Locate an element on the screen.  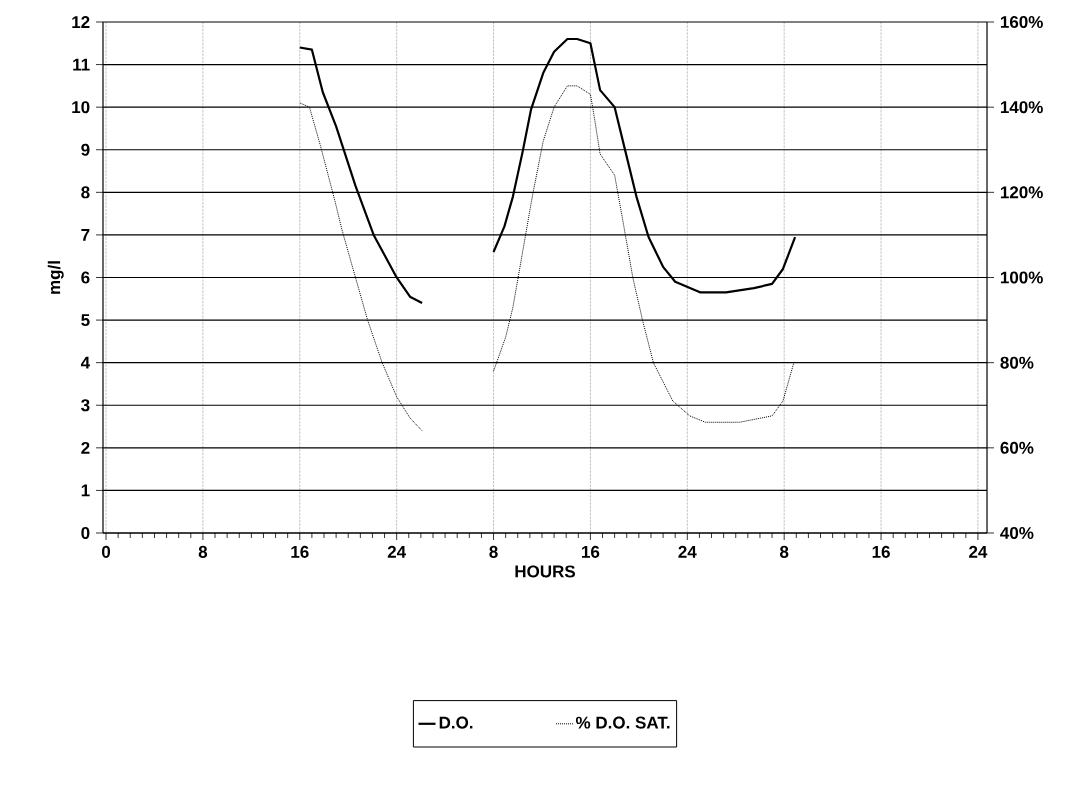
x-axis-title: HOURS is located at coordinates (545, 571).